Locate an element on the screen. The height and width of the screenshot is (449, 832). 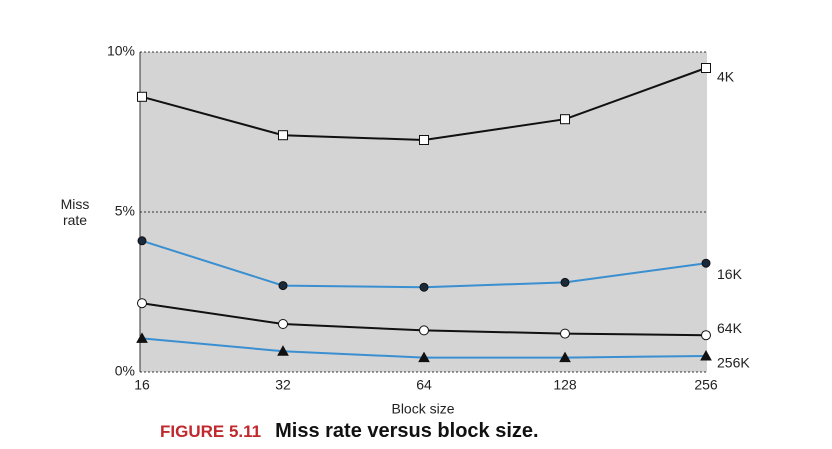
chart-title: Miss rate versus block size. is located at coordinates (407, 431).